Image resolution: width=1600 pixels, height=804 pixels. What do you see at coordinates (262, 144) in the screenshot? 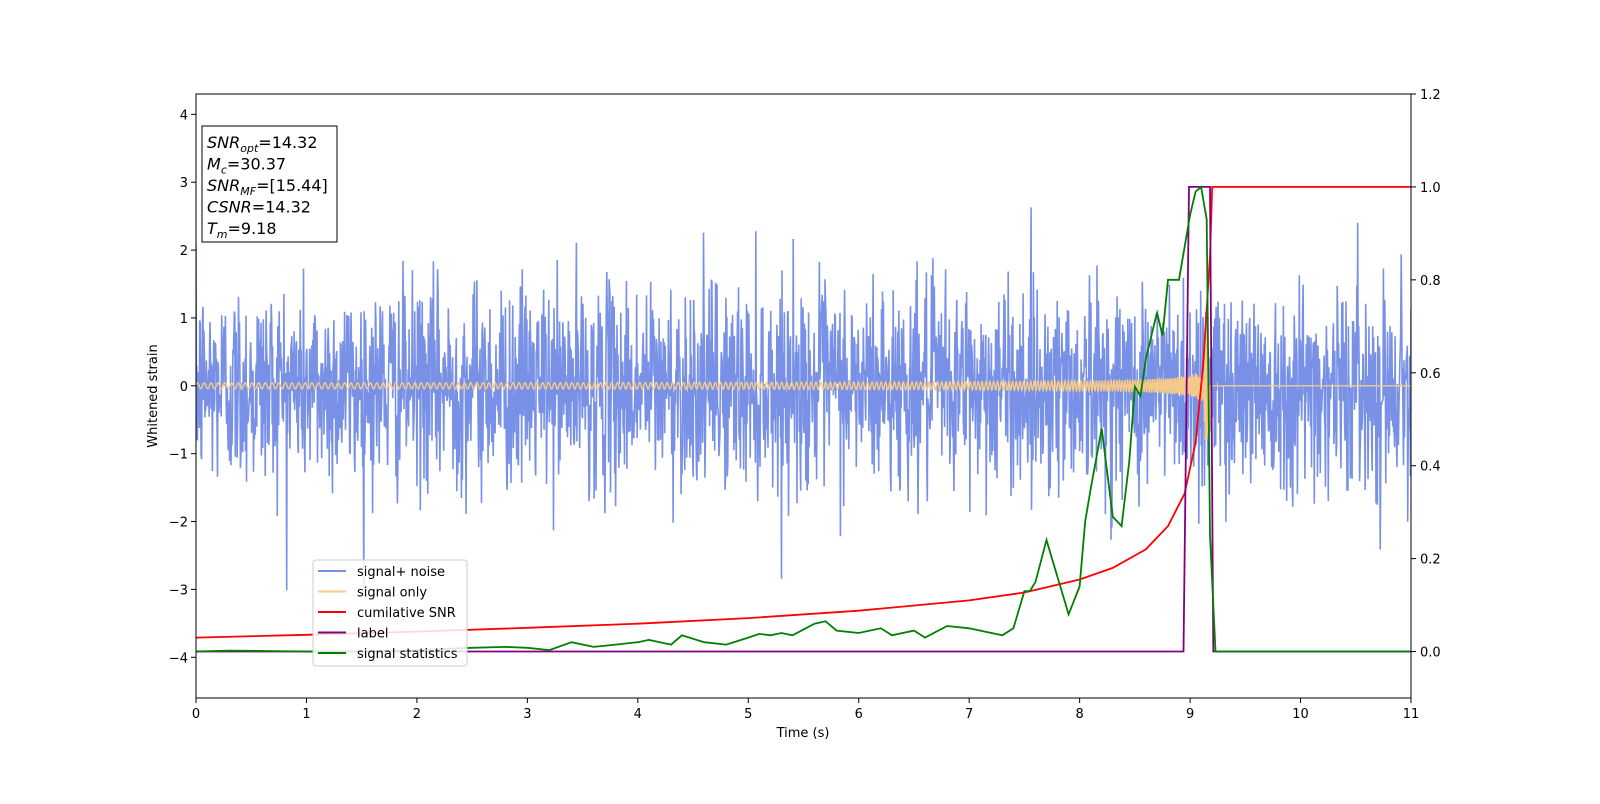
I see `annotation-line: SNRopt=14.32` at bounding box center [262, 144].